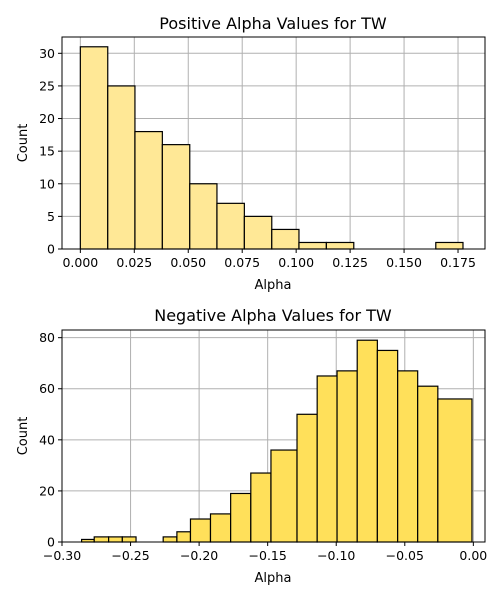 This screenshot has width=500, height=600. I want to click on y-tick-label: 15, so click(47, 151).